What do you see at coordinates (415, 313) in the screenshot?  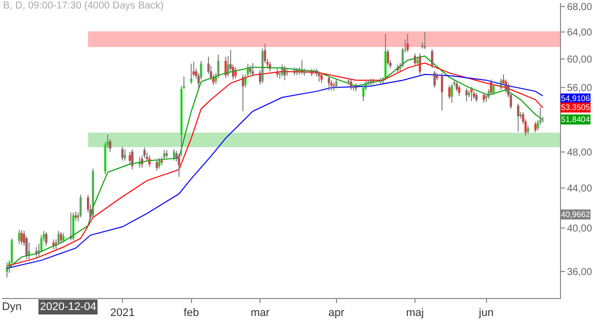 I see `x-tick-label: maj` at bounding box center [415, 313].